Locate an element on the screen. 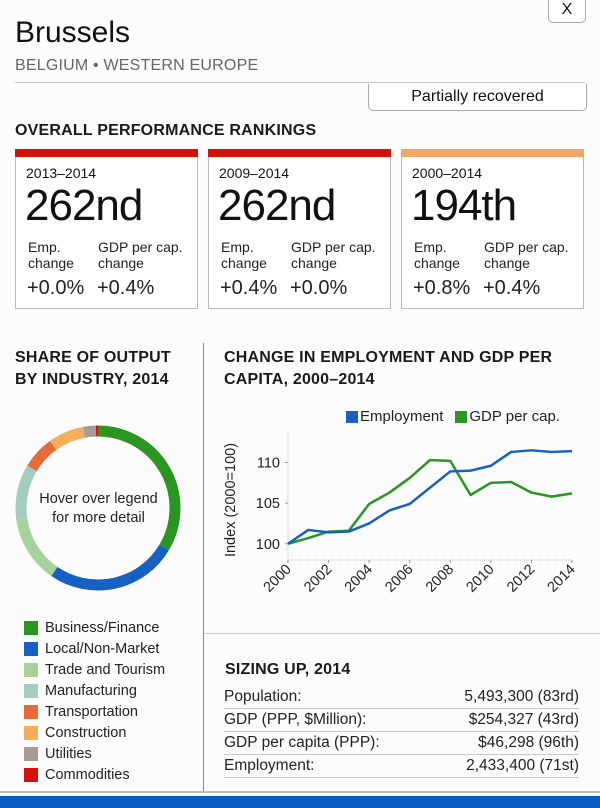 The width and height of the screenshot is (600, 808). close-button: X is located at coordinates (567, 11).